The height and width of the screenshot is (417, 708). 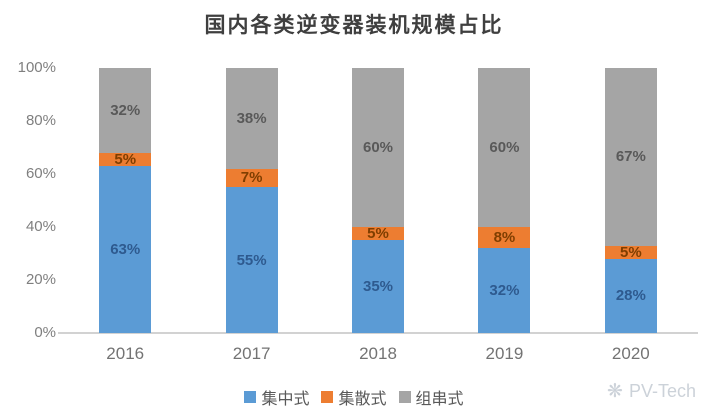 What do you see at coordinates (504, 353) in the screenshot?
I see `x-tick-label: 2019` at bounding box center [504, 353].